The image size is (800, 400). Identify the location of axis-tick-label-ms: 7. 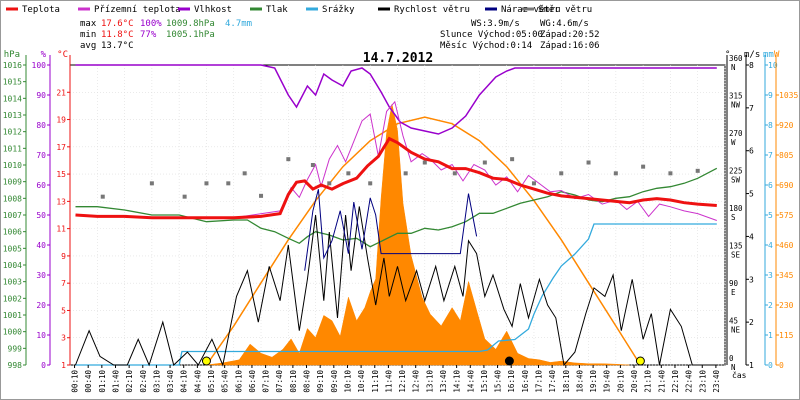
(751, 108).